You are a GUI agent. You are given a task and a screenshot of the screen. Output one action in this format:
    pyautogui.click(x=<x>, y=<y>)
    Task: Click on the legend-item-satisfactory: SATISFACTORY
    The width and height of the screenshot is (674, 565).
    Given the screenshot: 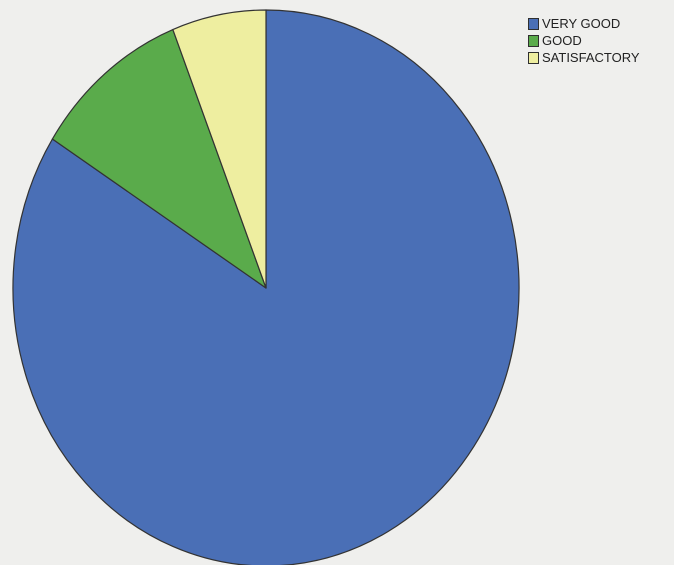 What is the action you would take?
    pyautogui.click(x=600, y=57)
    